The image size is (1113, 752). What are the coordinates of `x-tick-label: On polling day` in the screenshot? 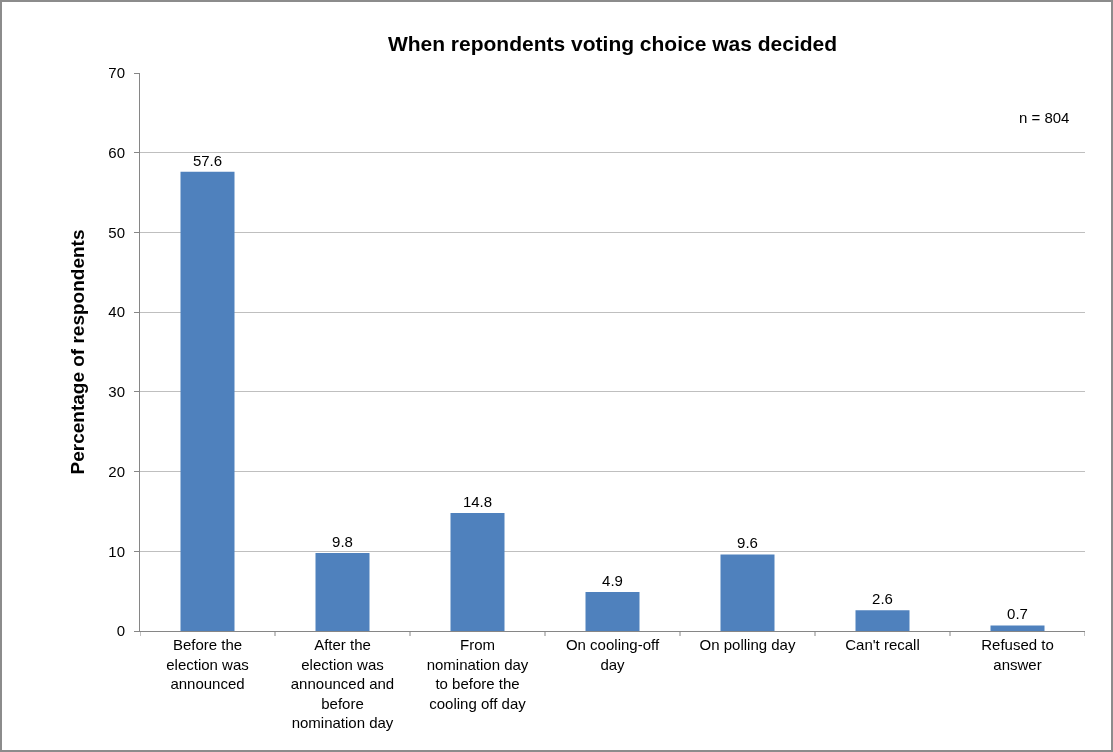 It's located at (747, 644).